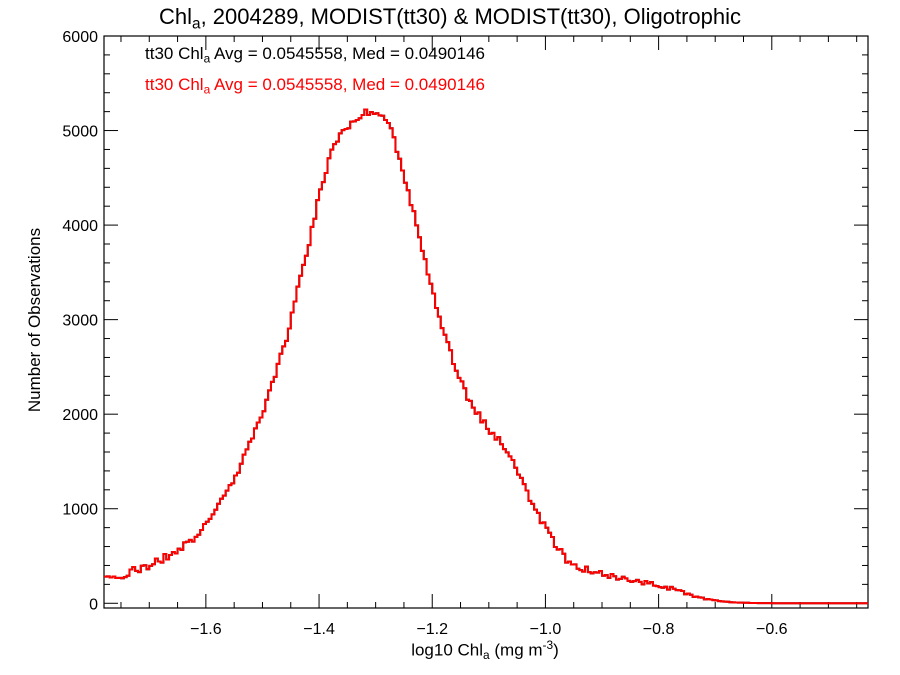 The image size is (900, 675). What do you see at coordinates (659, 629) in the screenshot?
I see `x-tick-label: −0.8` at bounding box center [659, 629].